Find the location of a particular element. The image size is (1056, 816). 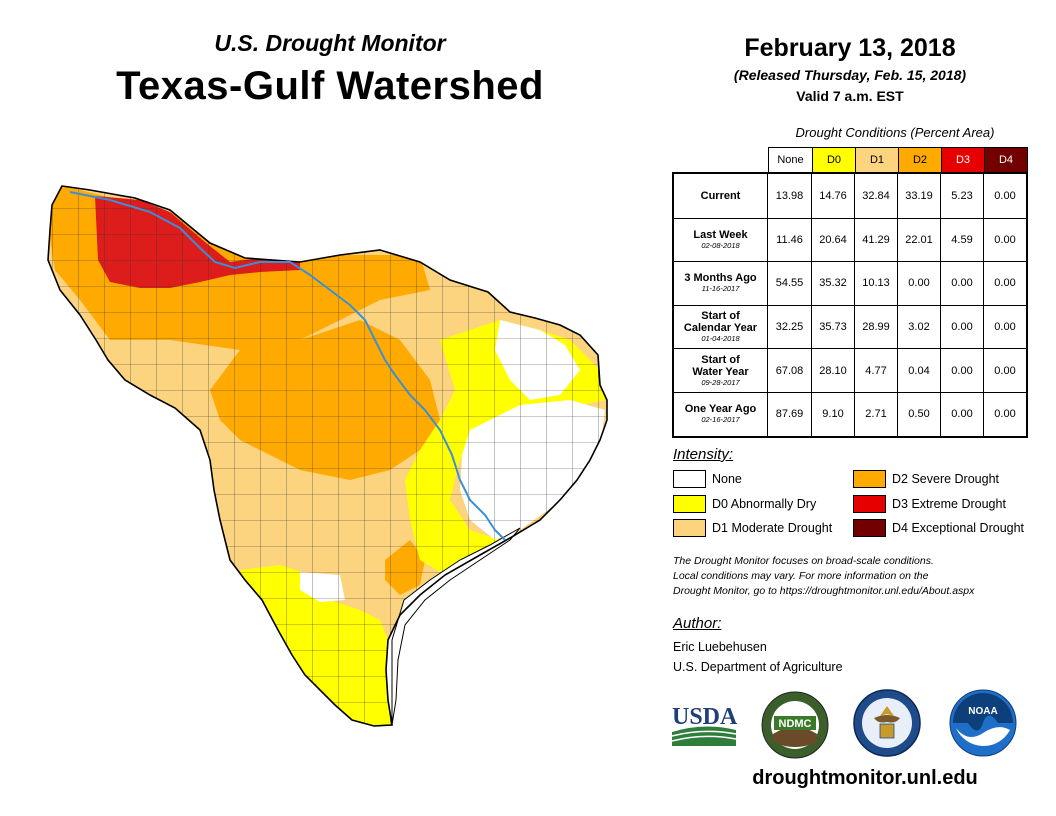

value-cell: 35.32 is located at coordinates (832, 283).